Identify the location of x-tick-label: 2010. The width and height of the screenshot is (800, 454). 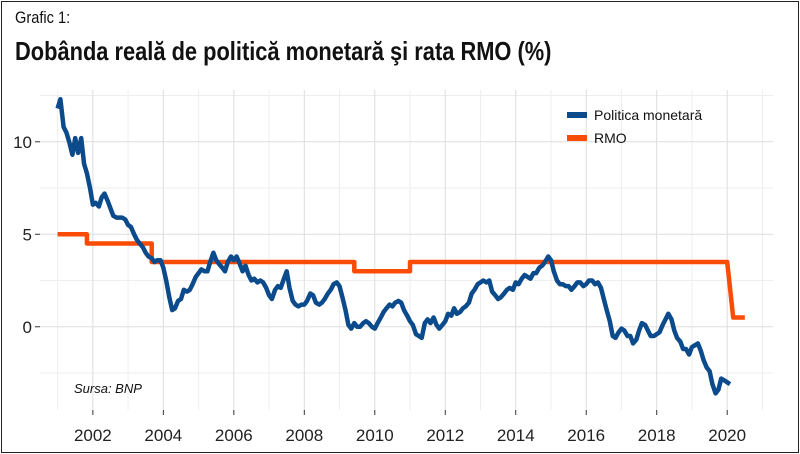
(375, 435).